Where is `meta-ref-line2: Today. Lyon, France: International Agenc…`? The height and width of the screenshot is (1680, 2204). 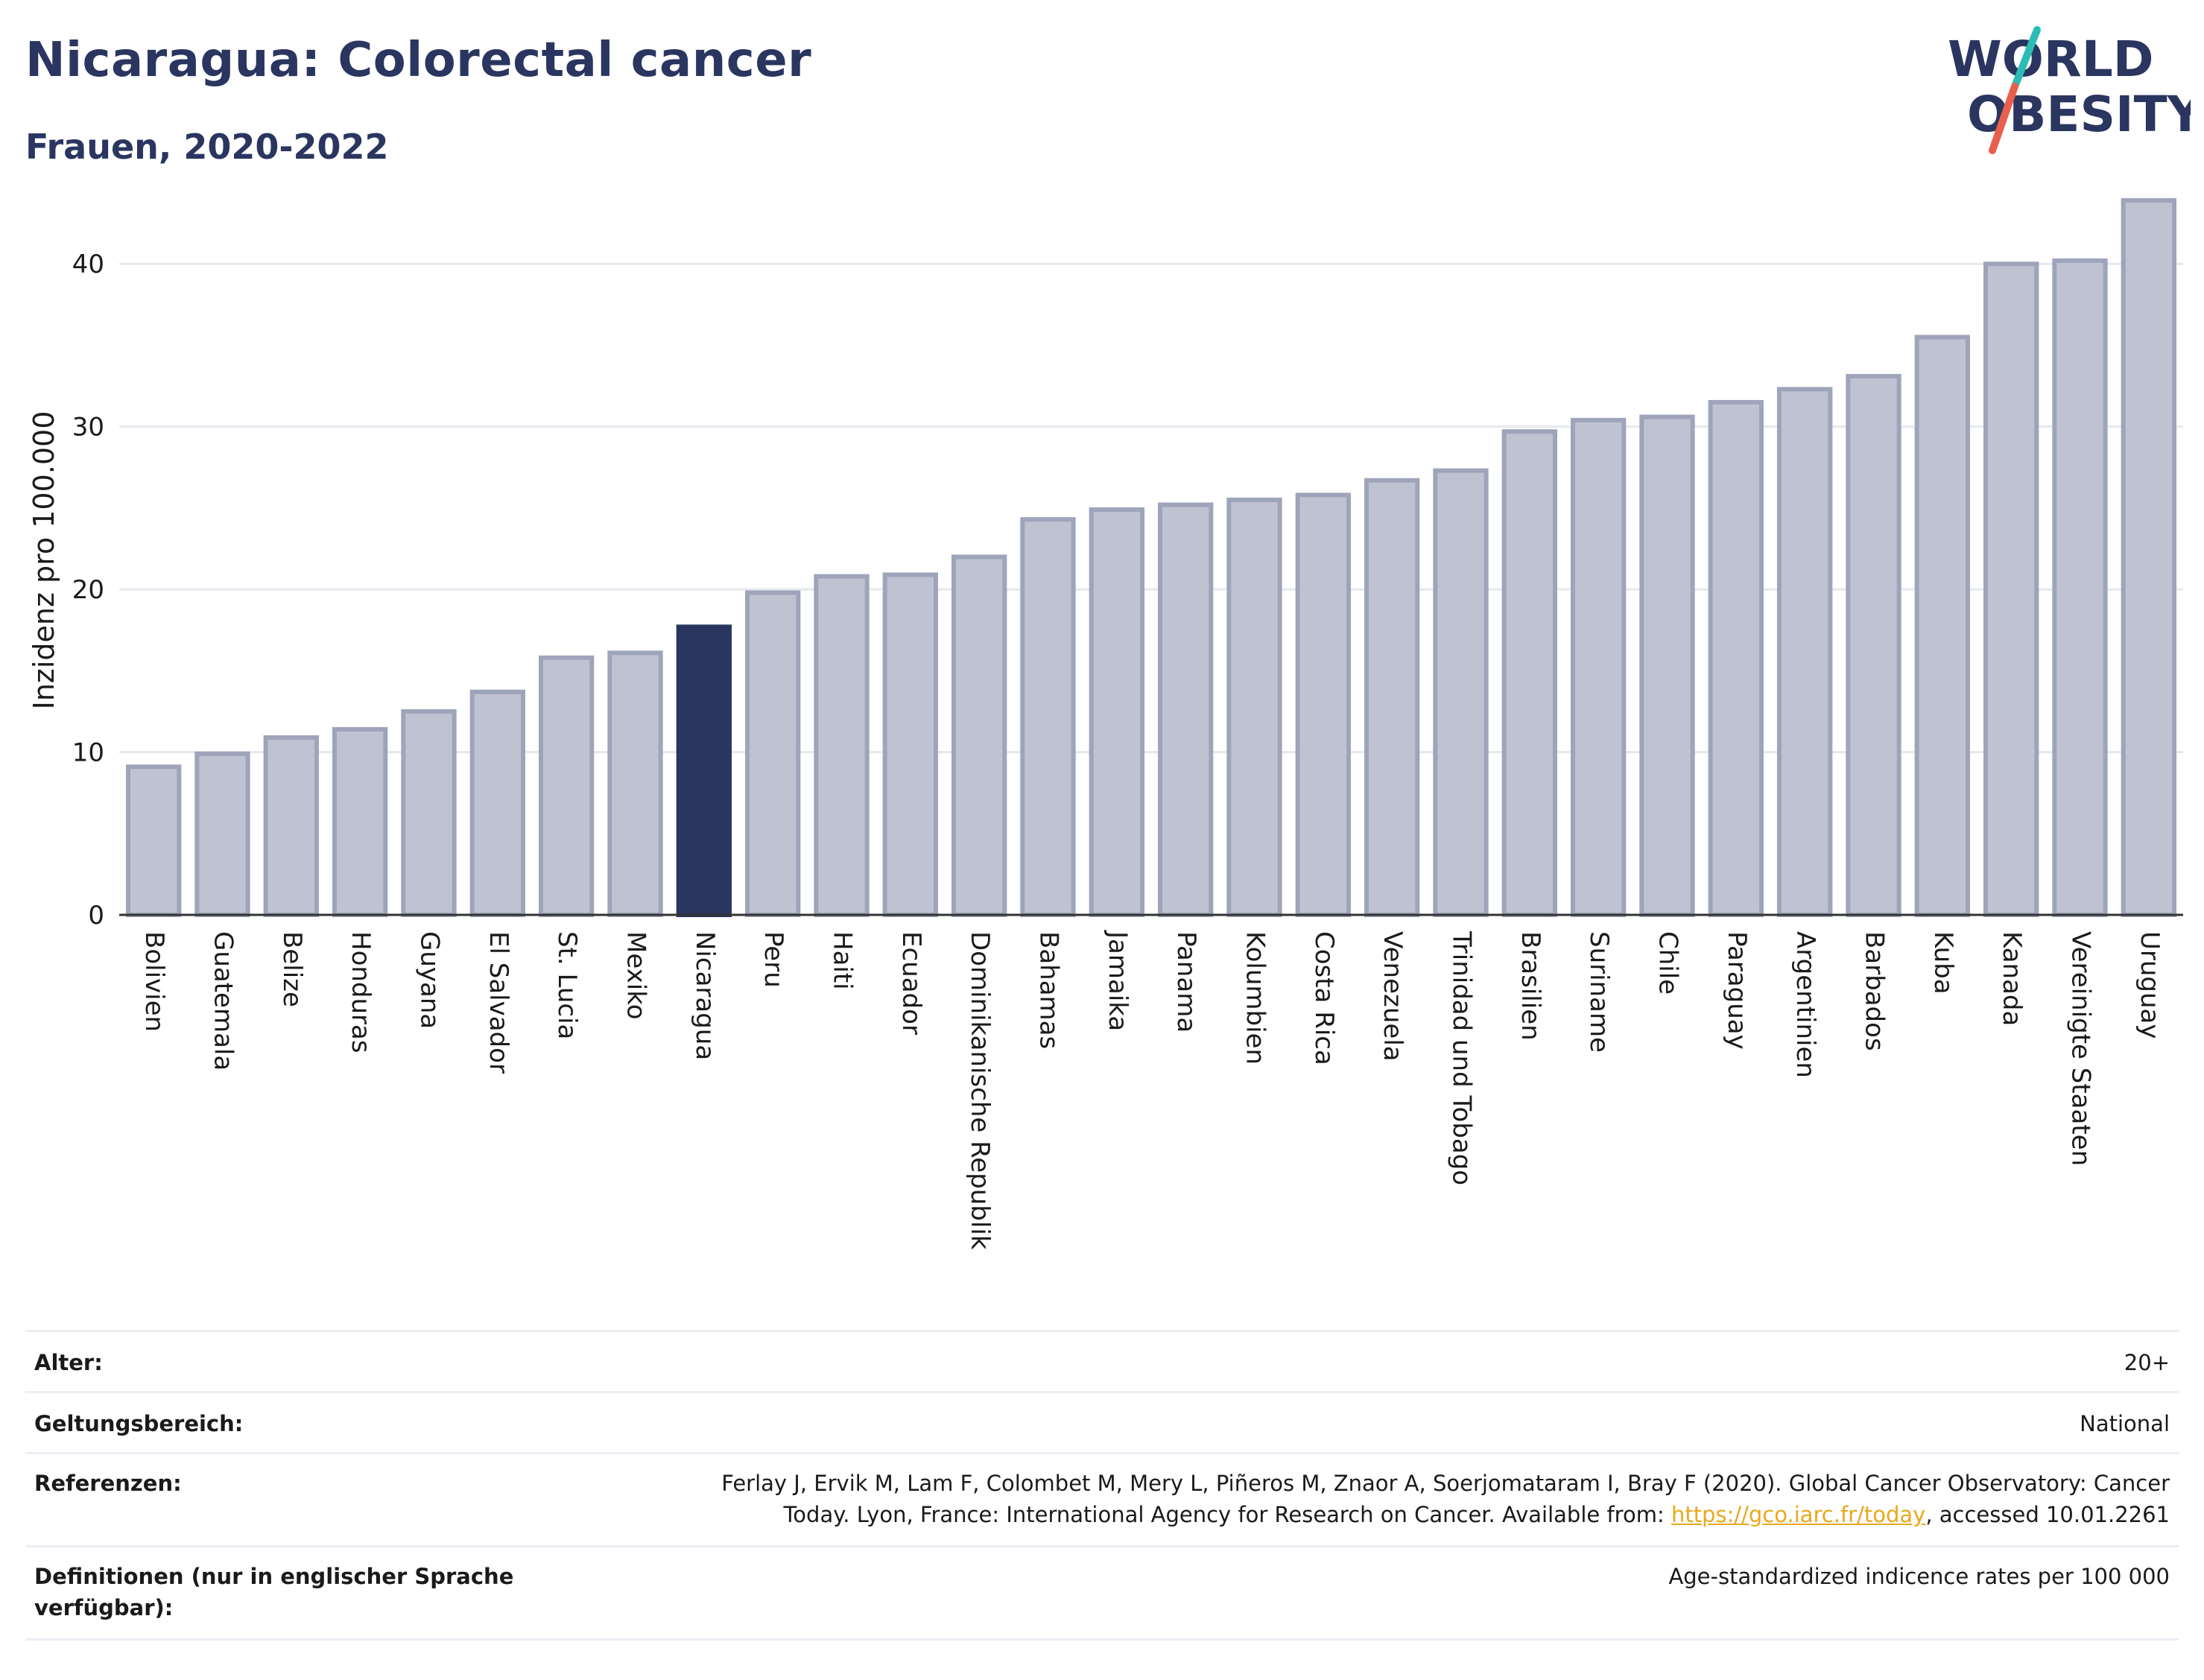 meta-ref-line2: Today. Lyon, France: International Agenc… is located at coordinates (1387, 1514).